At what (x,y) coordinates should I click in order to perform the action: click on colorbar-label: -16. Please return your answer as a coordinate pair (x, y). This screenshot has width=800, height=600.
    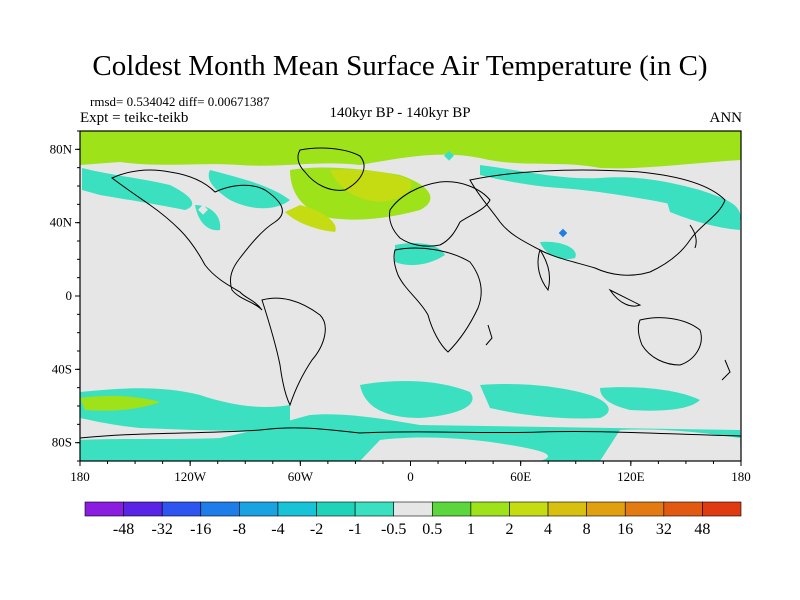
    Looking at the image, I should click on (200, 529).